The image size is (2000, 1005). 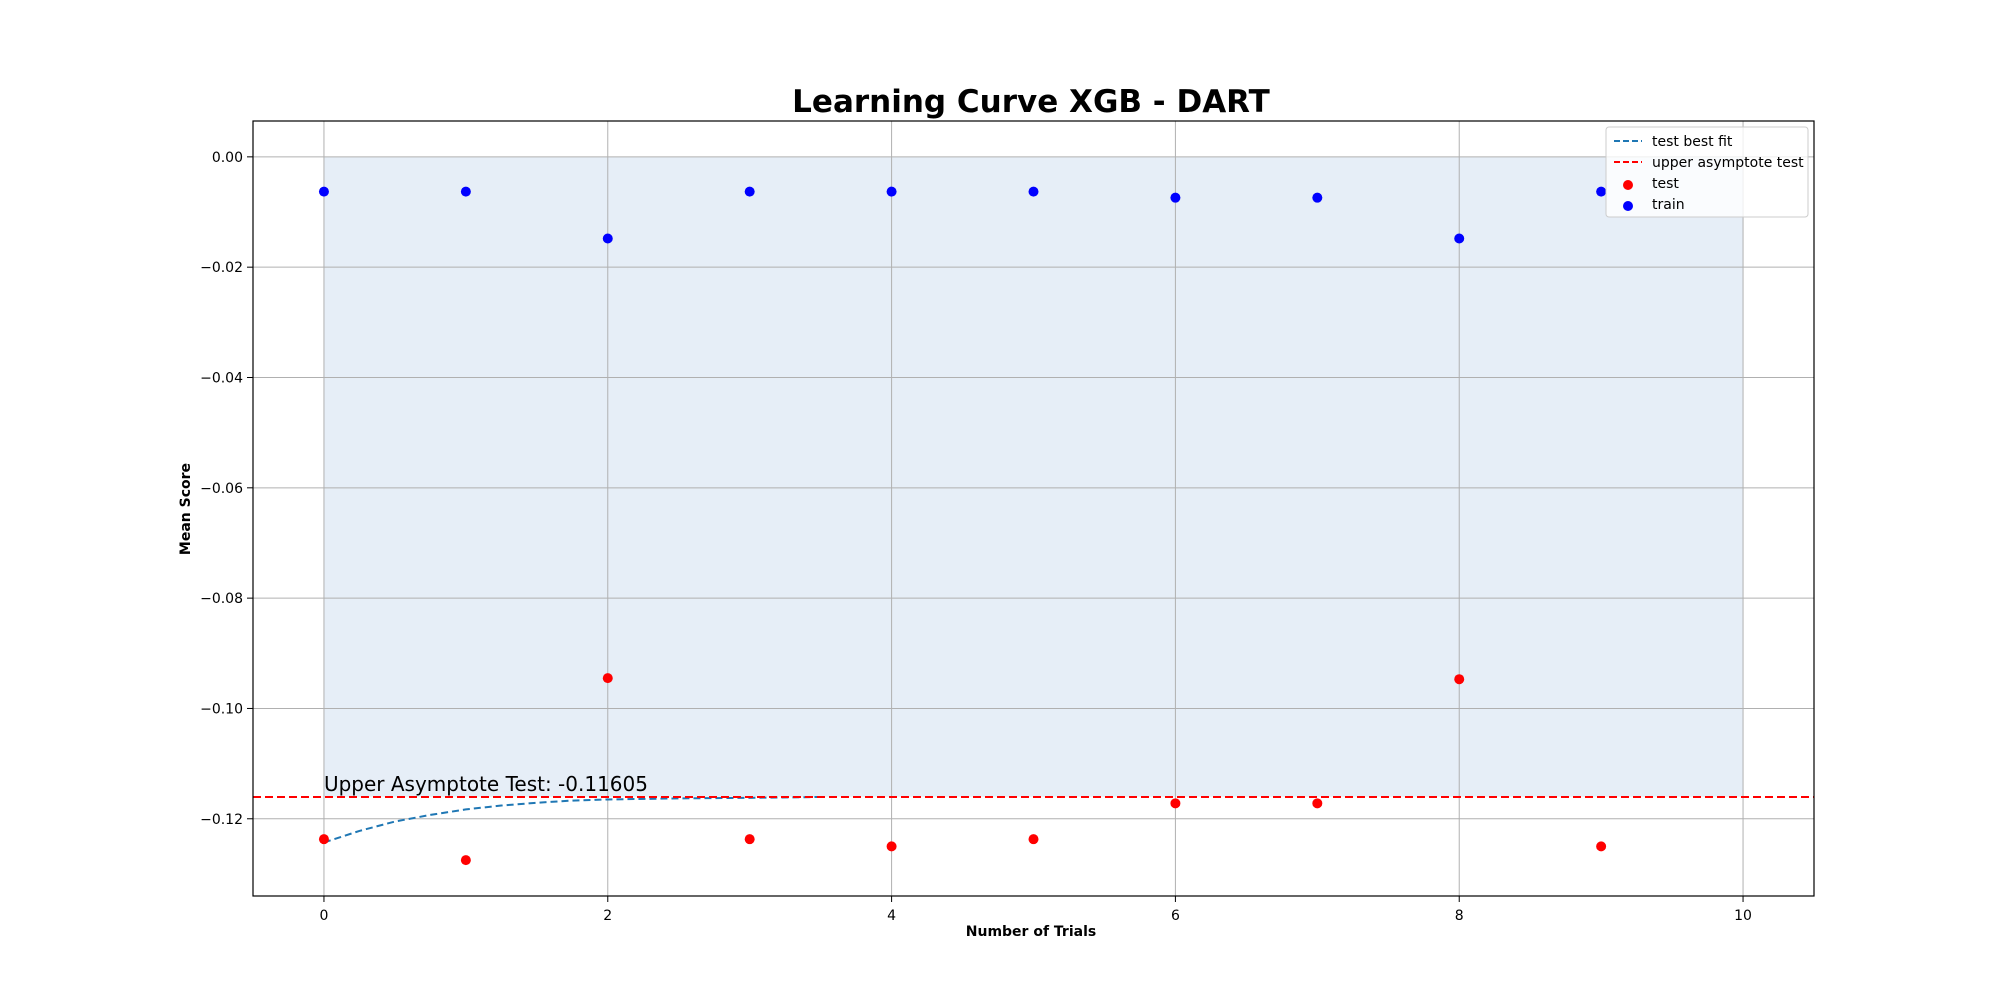 What do you see at coordinates (227, 158) in the screenshot?
I see `y-tick-label-0: 0.00` at bounding box center [227, 158].